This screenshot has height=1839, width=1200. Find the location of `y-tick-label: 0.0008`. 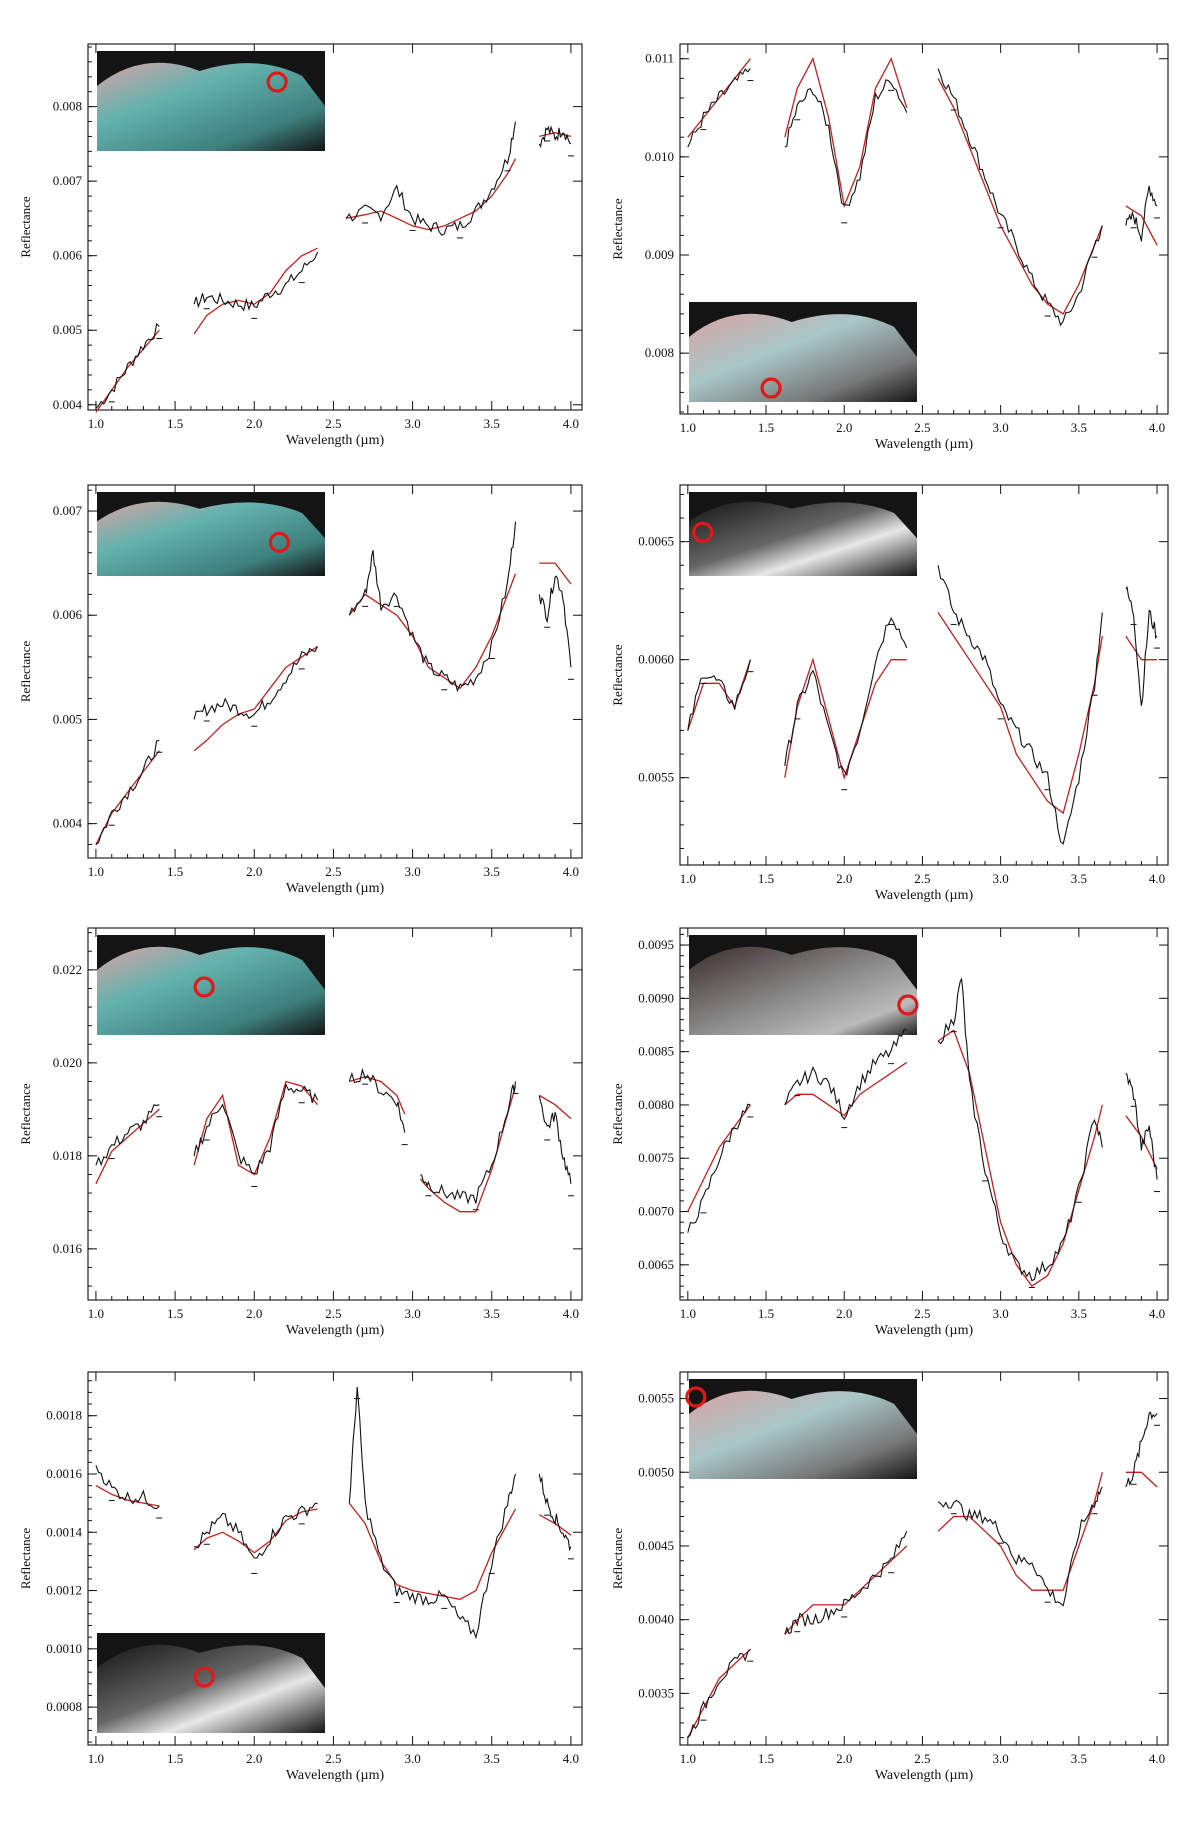

y-tick-label: 0.0008 is located at coordinates (64, 1706).